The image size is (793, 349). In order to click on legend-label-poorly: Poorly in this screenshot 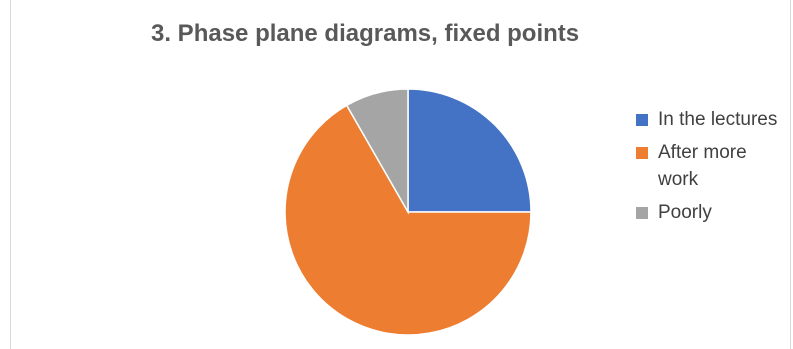, I will do `click(685, 212)`.